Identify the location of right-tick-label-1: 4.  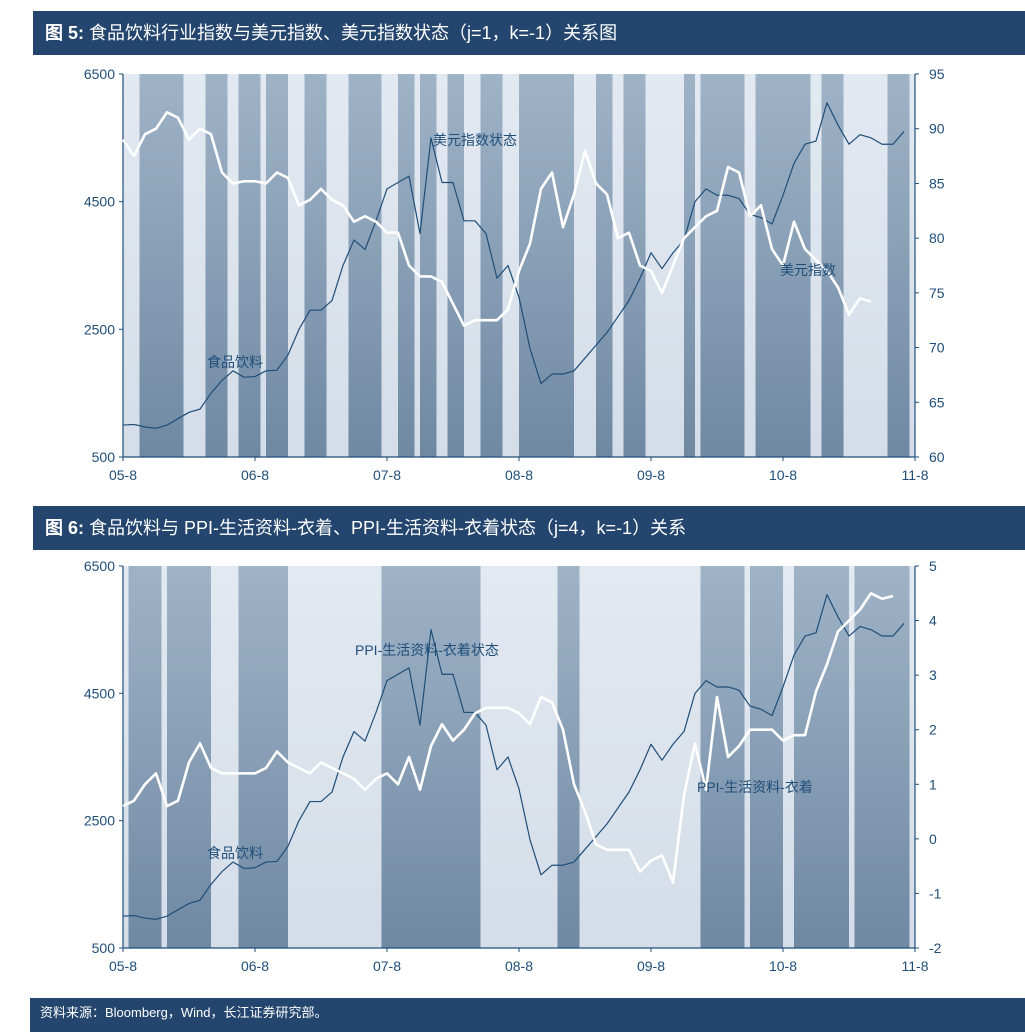
(933, 621).